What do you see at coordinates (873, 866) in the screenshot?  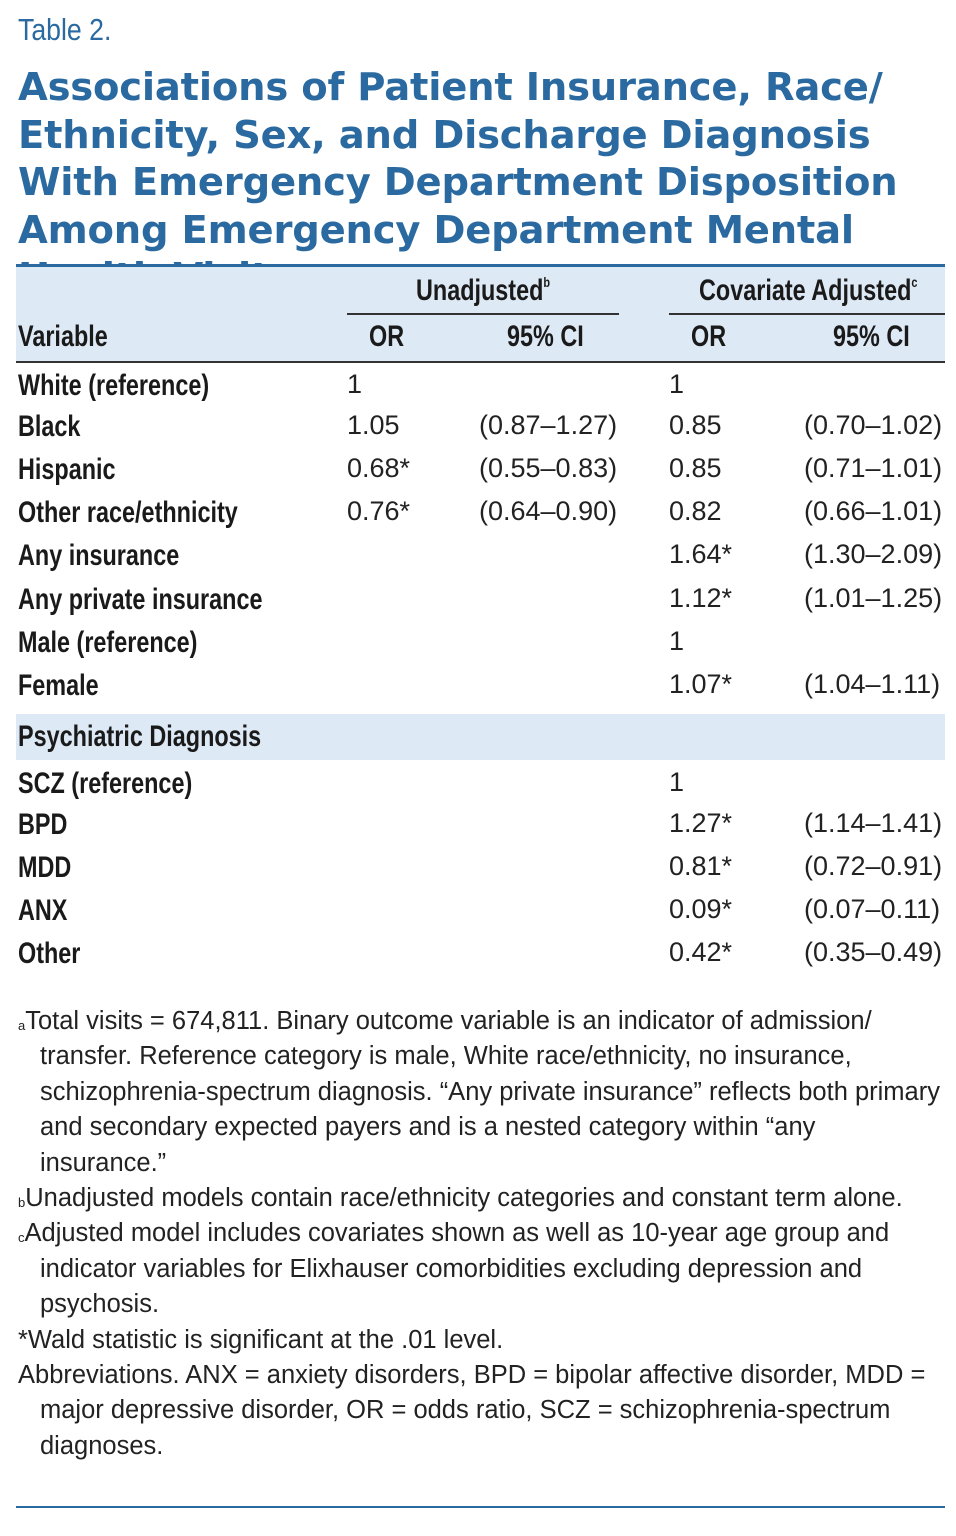 I see `ci-adjusted: (0.72–0.91)` at bounding box center [873, 866].